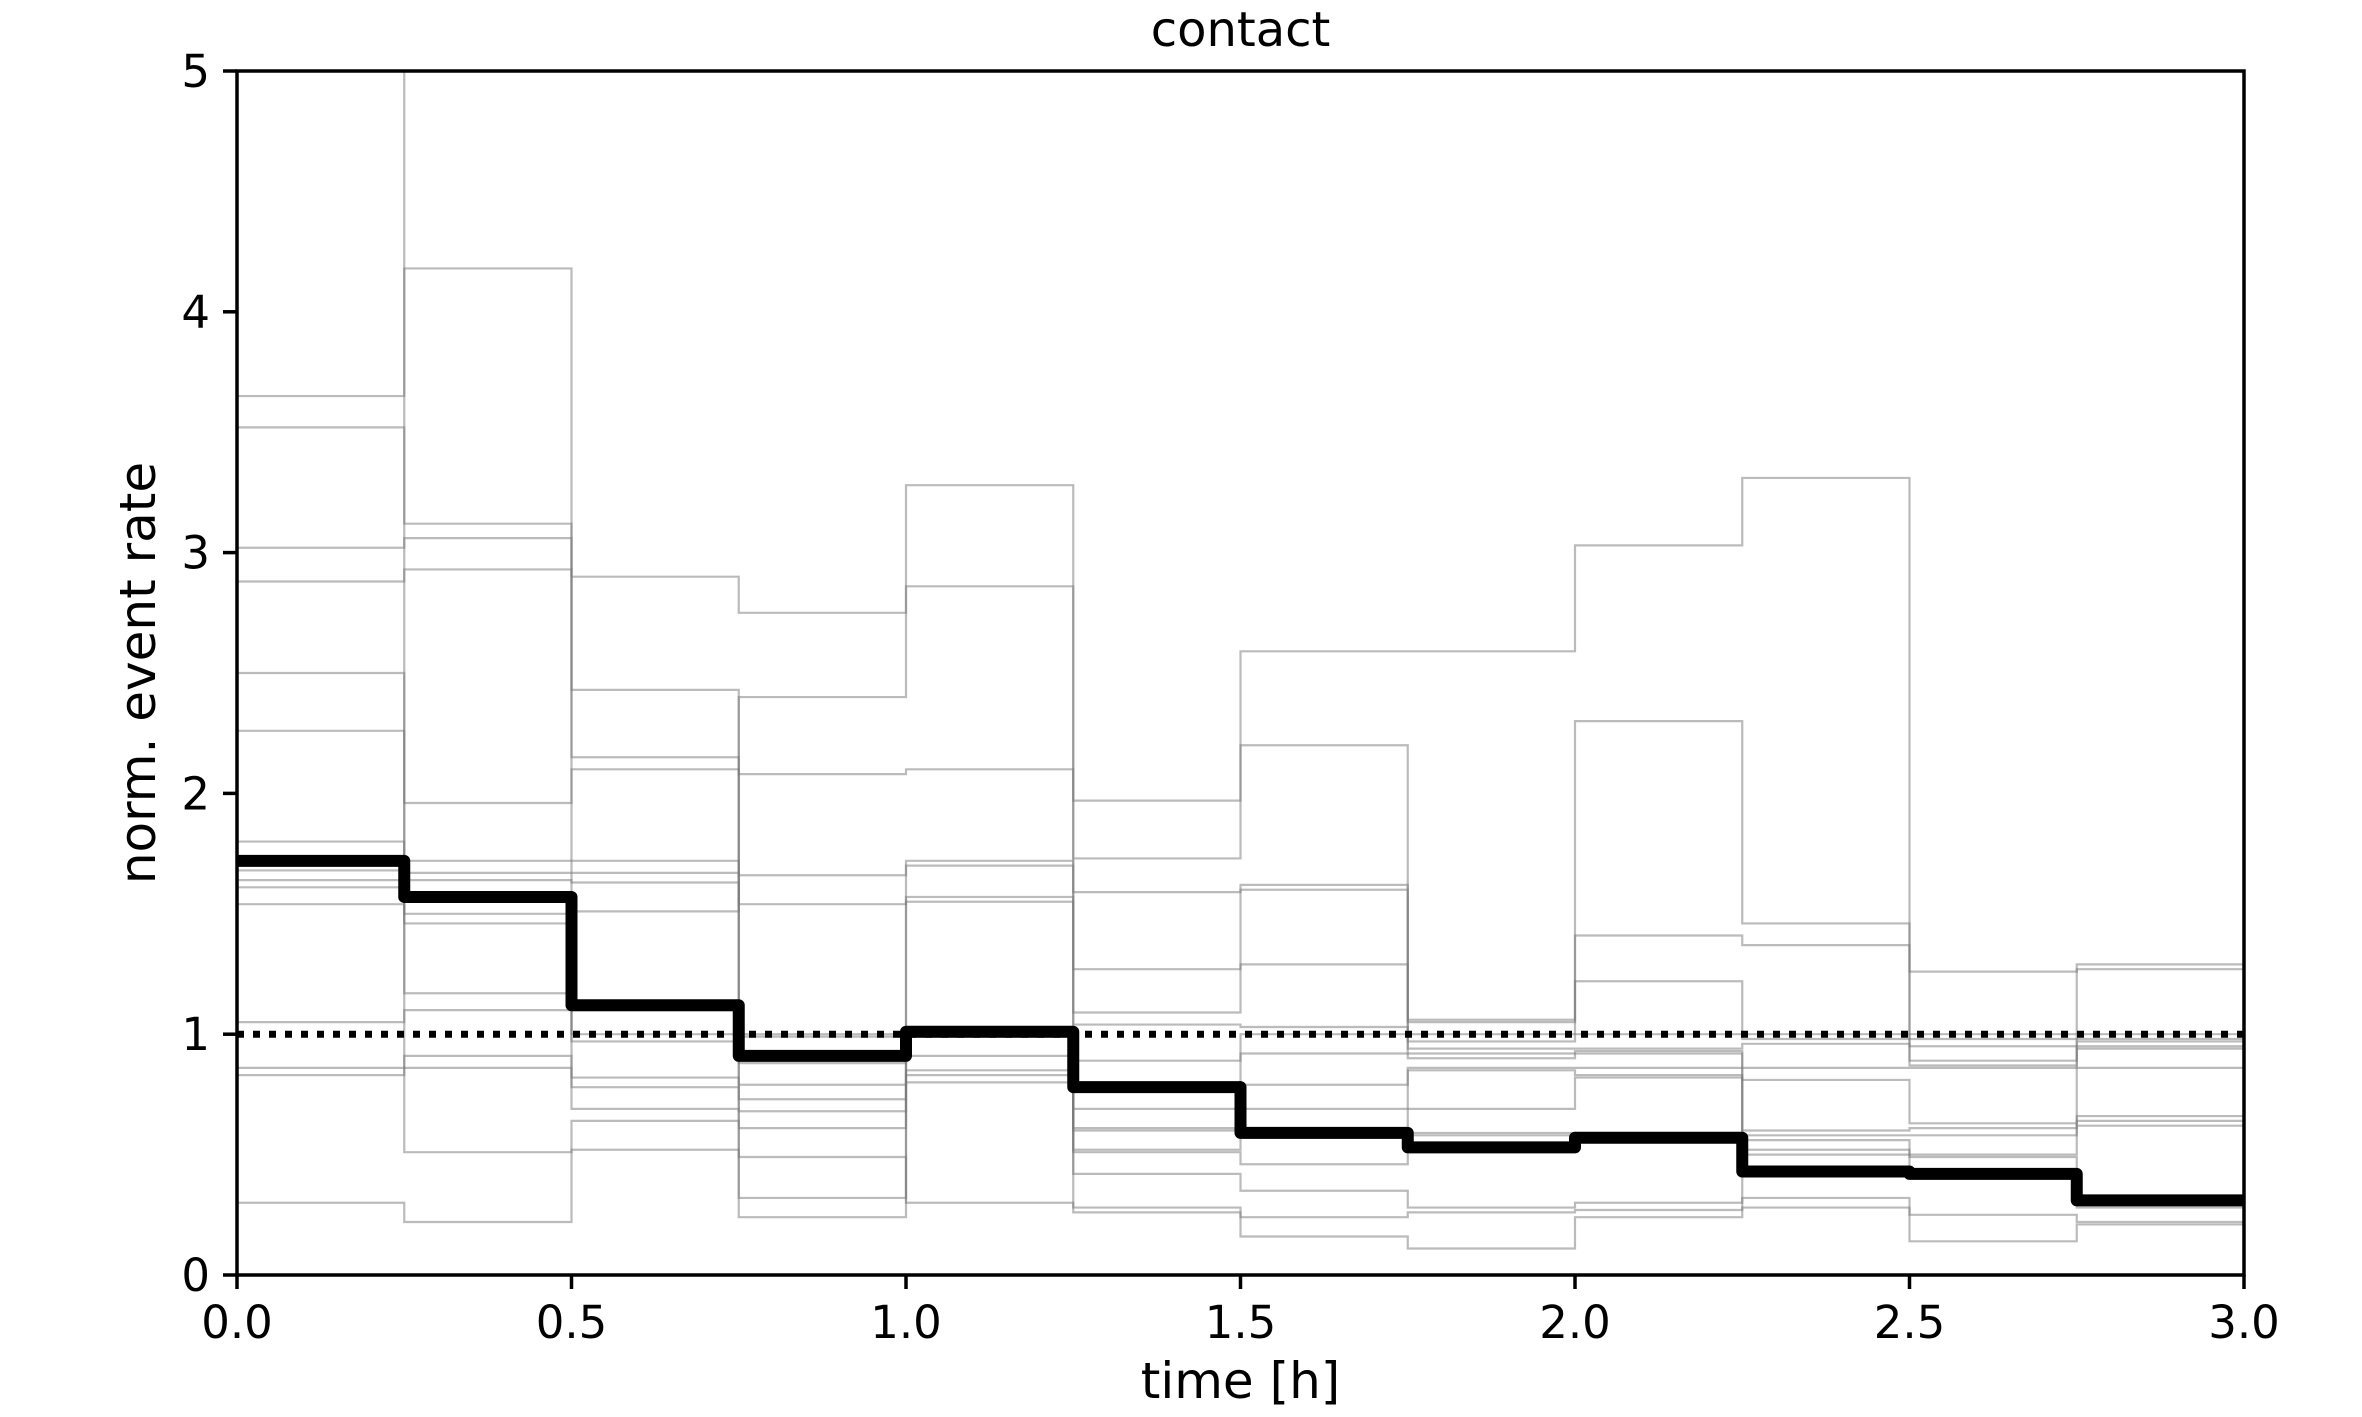 The width and height of the screenshot is (2362, 1417). I want to click on chart-title: contact, so click(1240, 30).